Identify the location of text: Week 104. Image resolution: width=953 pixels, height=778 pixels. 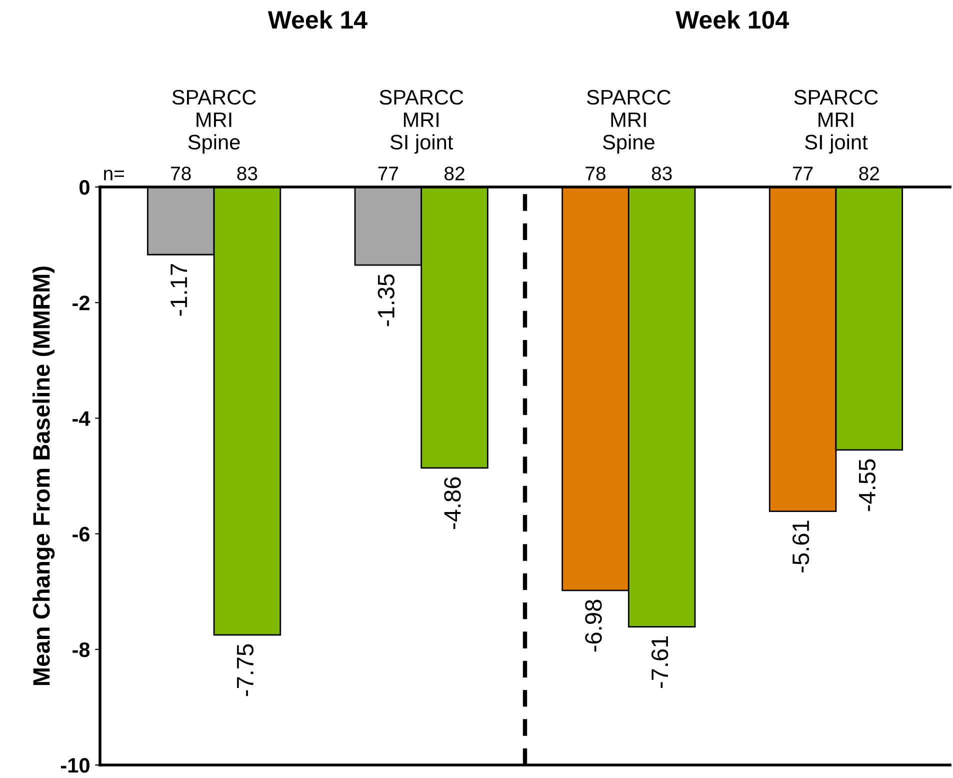
(732, 19).